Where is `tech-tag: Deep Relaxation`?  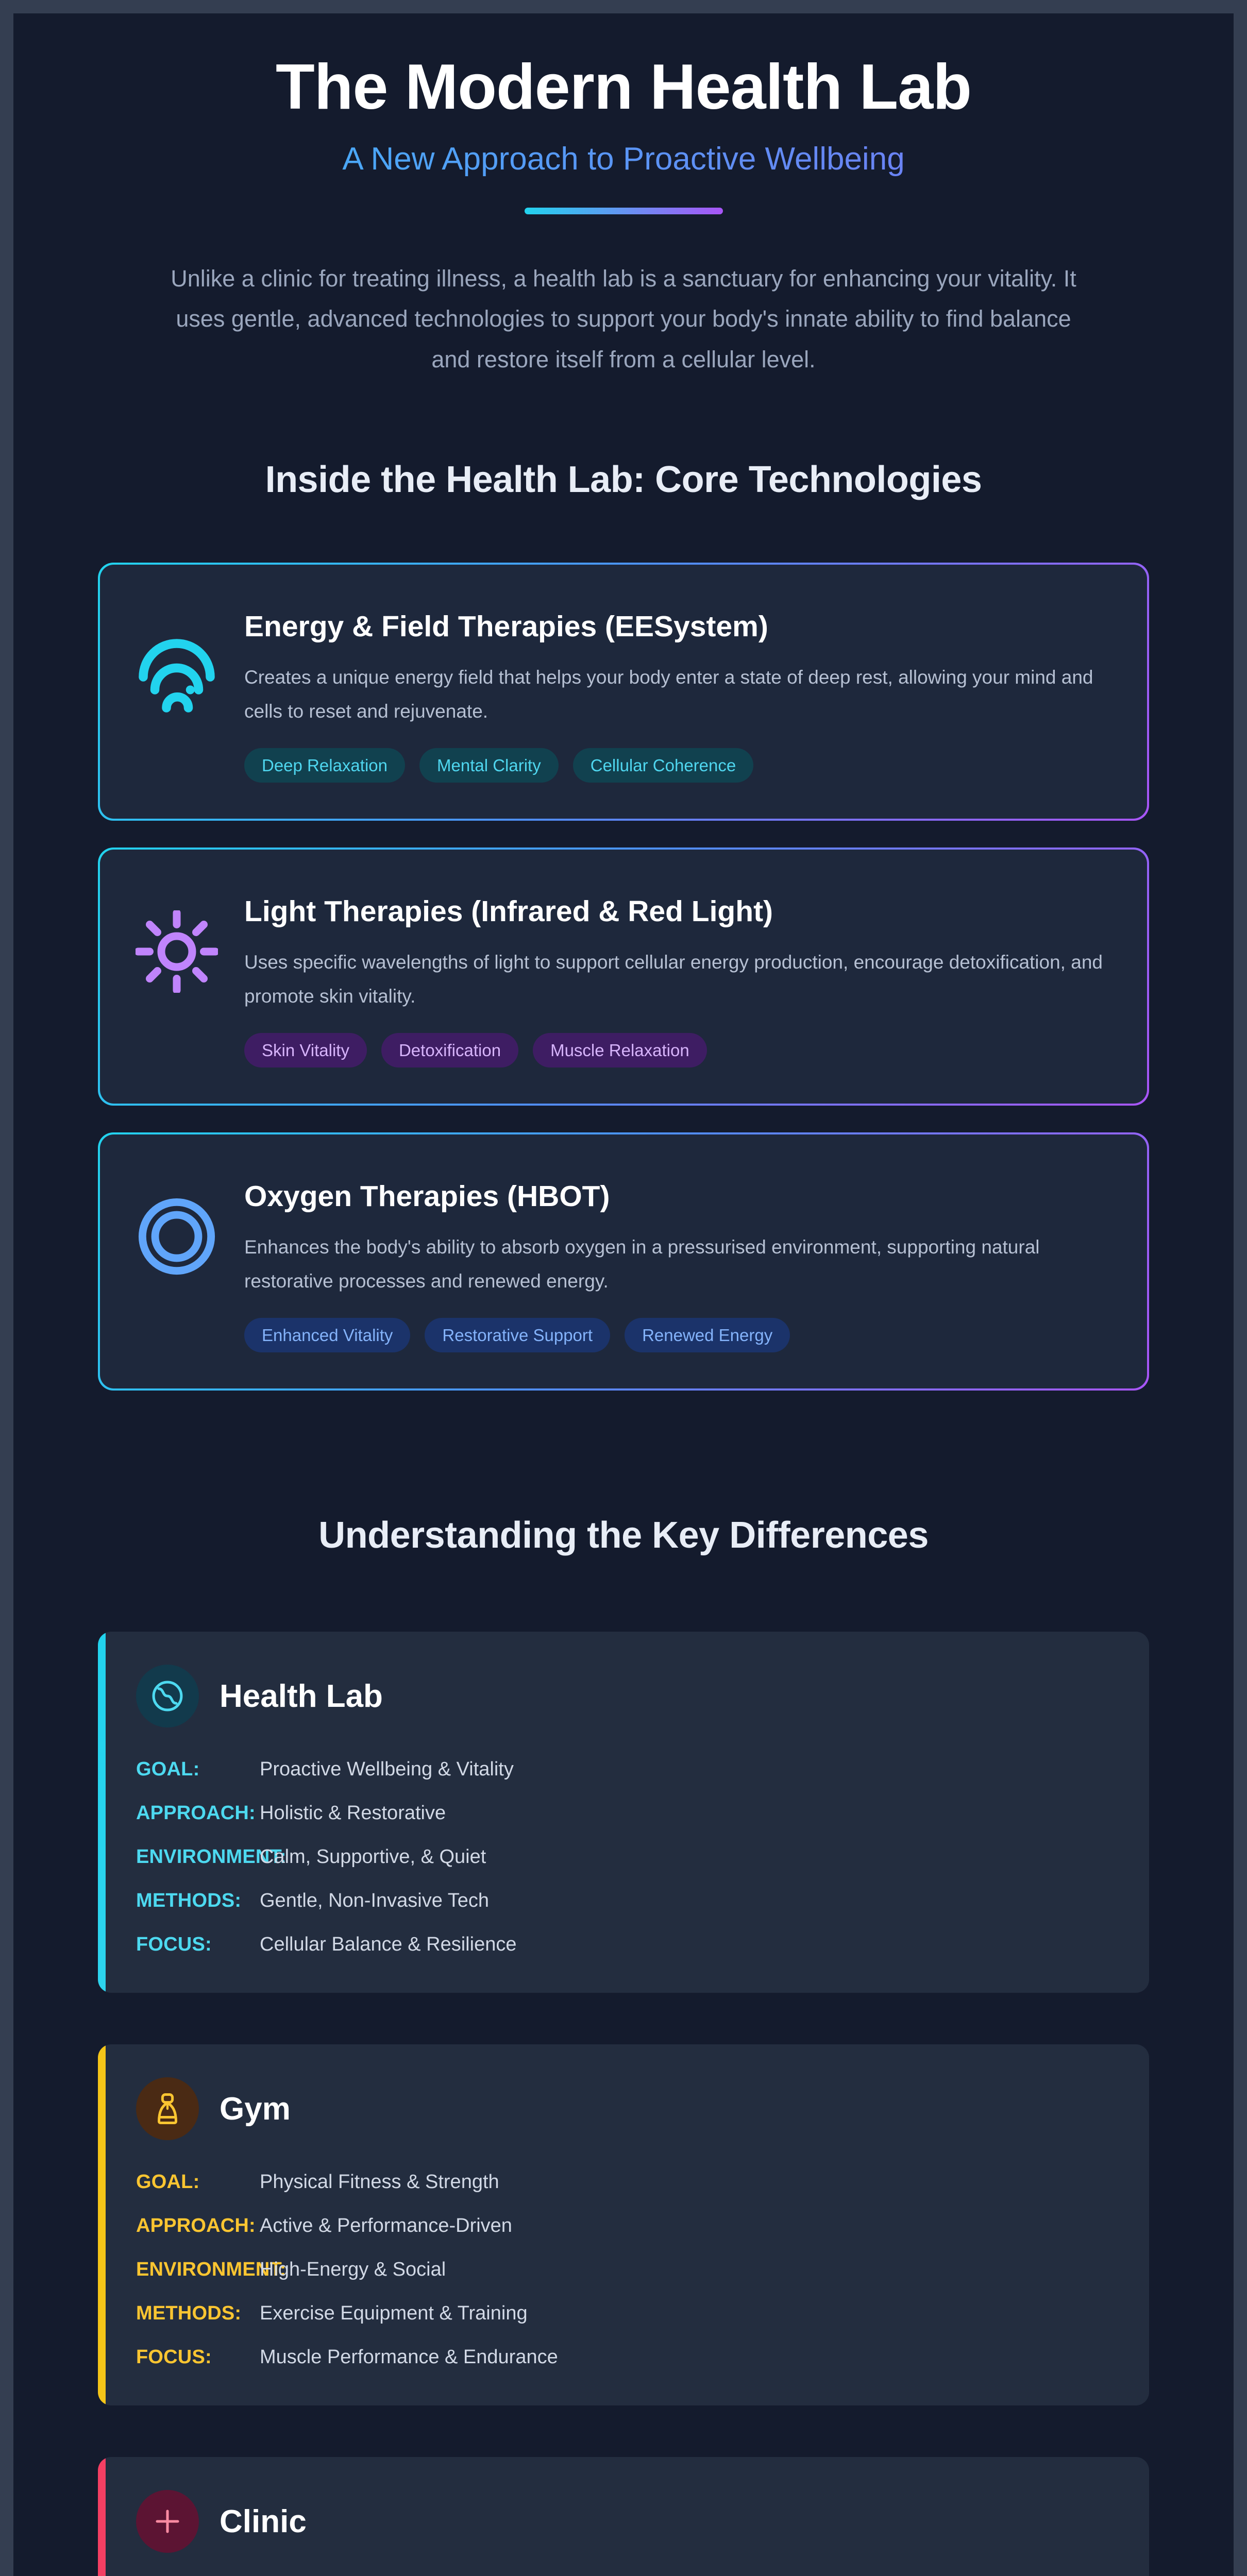 tech-tag: Deep Relaxation is located at coordinates (324, 766).